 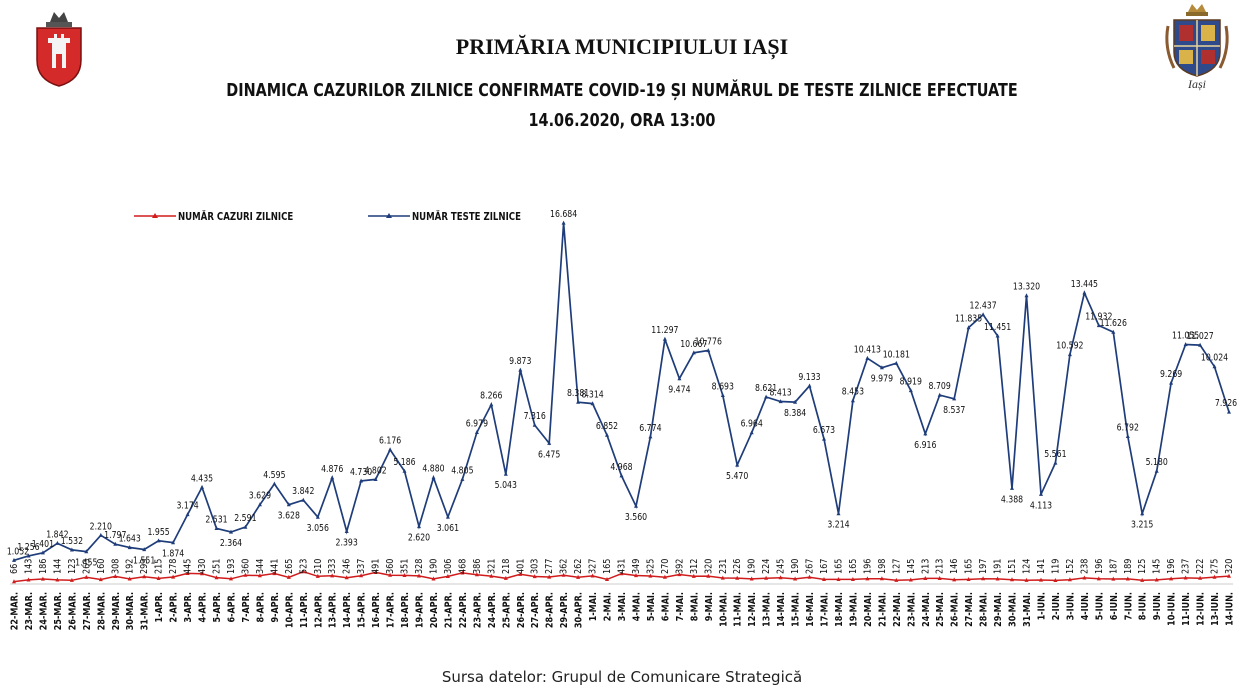 I want to click on data-label-cases: 189, so click(x=1128, y=566).